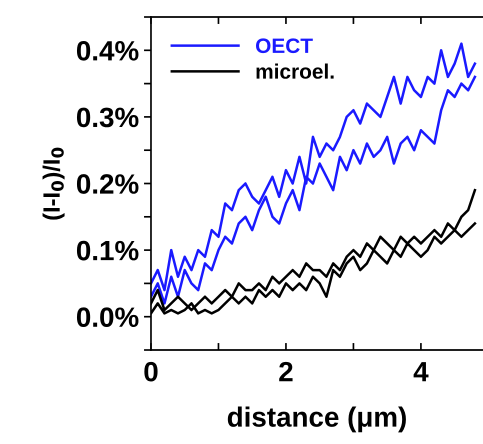 The image size is (483, 444). I want to click on y-tick-label: 0.4%, so click(107, 50).